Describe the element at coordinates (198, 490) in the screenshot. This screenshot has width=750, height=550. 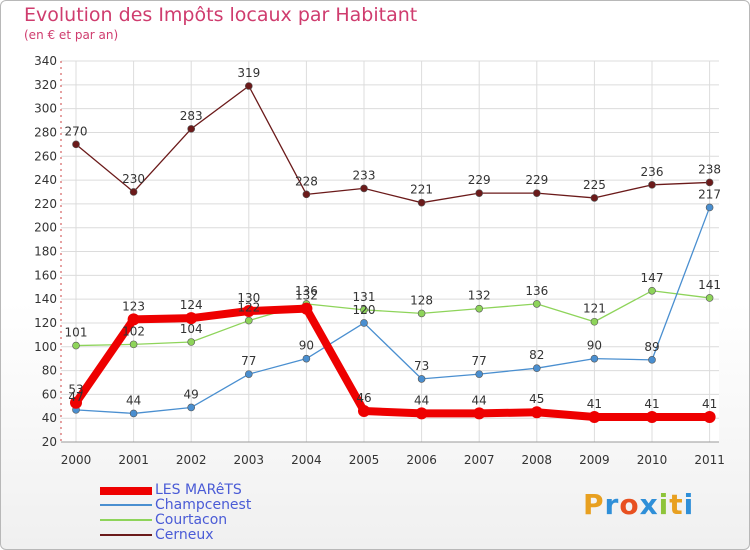
I see `legend-label: LES MARêTS` at that location.